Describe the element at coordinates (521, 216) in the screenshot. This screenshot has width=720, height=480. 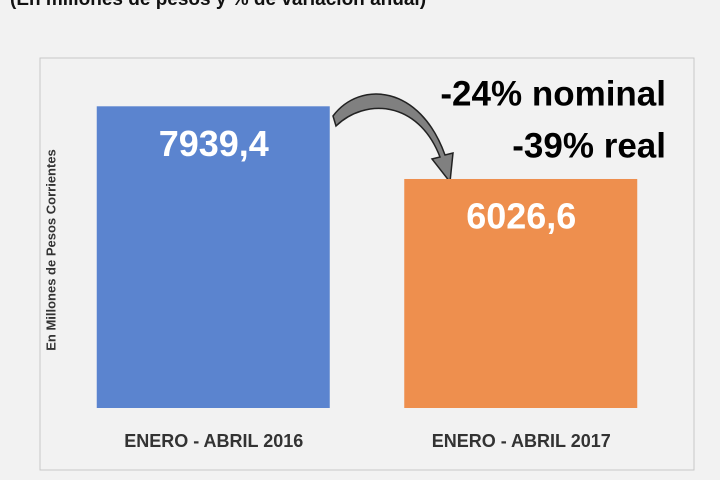
I see `value-label: 6026,6` at that location.